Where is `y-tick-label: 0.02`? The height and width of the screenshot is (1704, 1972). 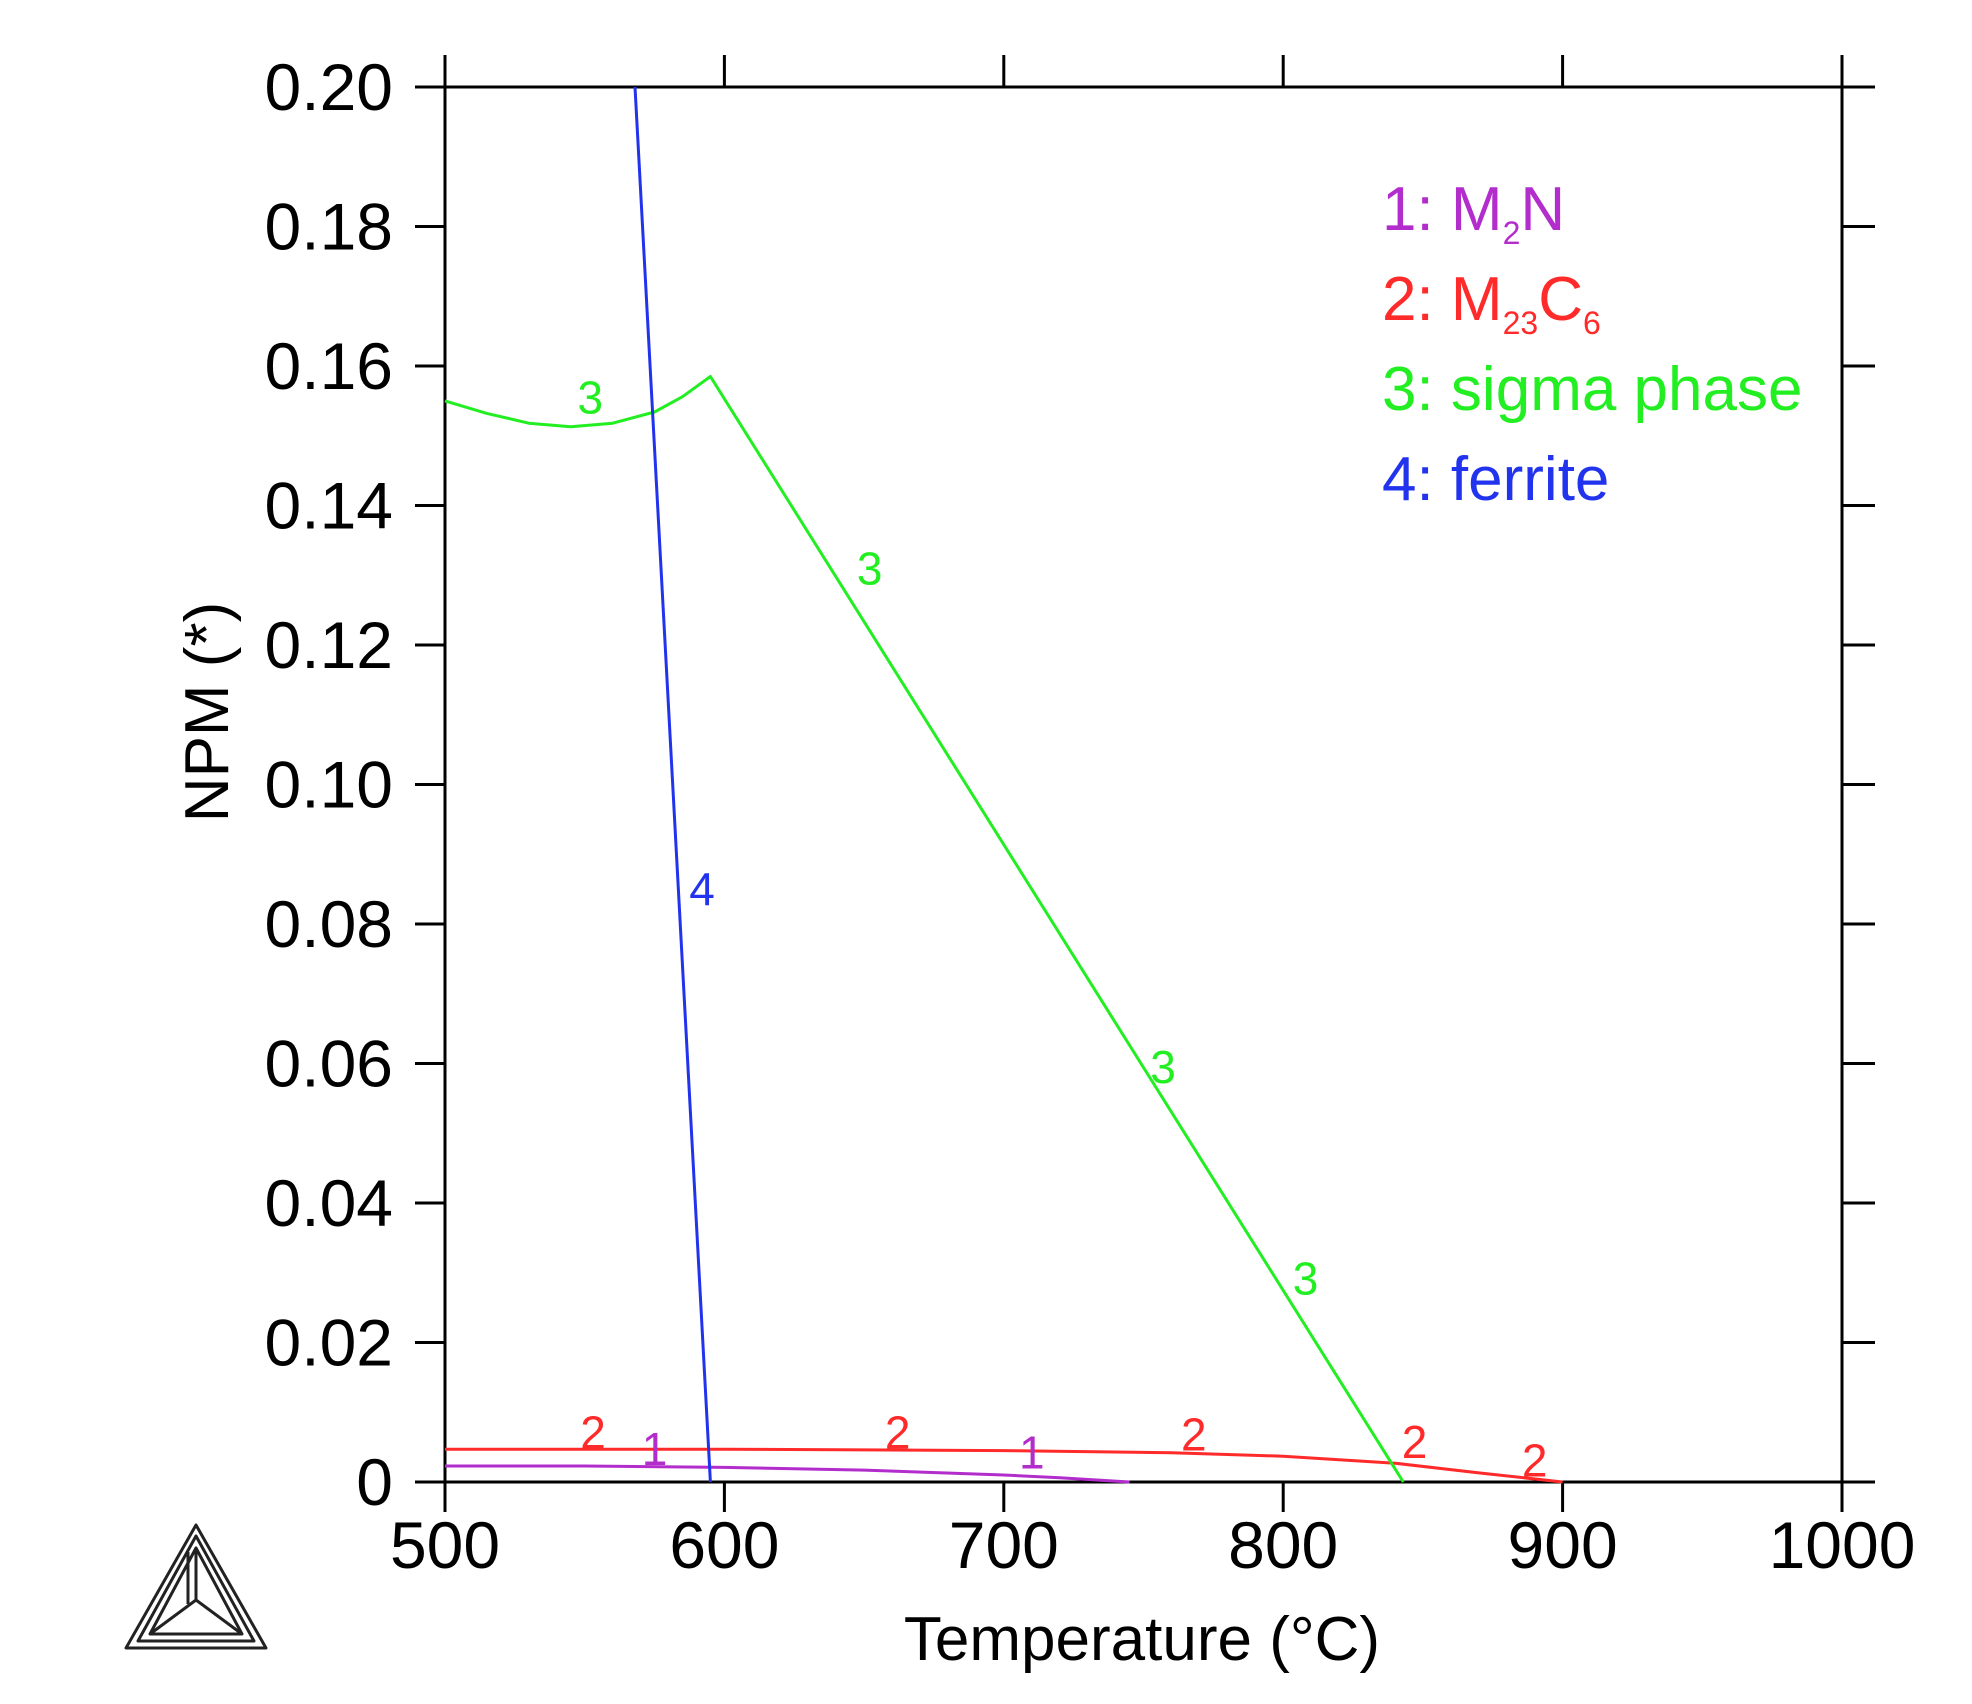 y-tick-label: 0.02 is located at coordinates (329, 1343).